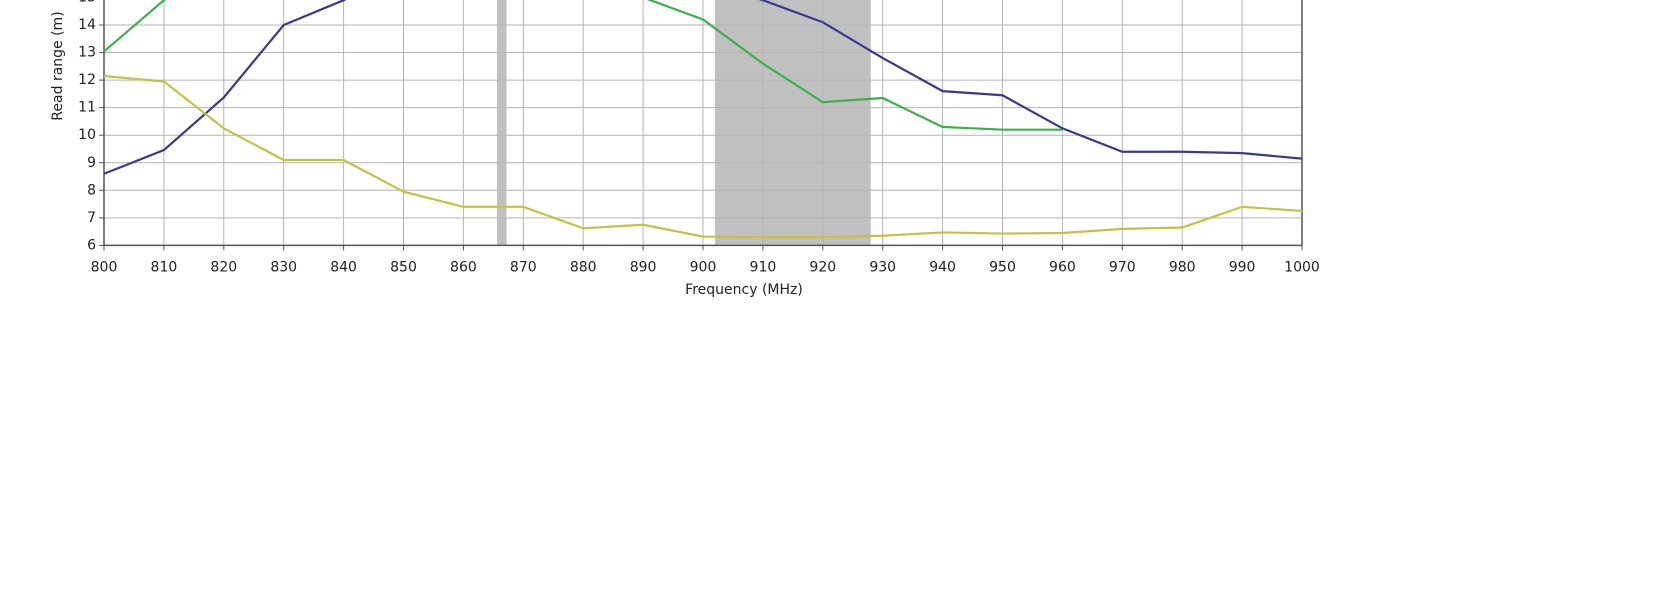 The height and width of the screenshot is (610, 1680). I want to click on y-tick-label: 10, so click(87, 135).